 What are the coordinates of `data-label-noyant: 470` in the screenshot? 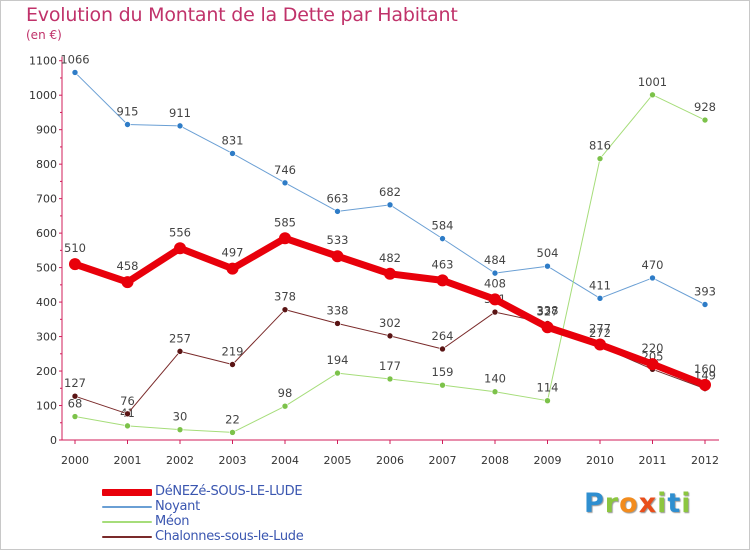 It's located at (653, 265).